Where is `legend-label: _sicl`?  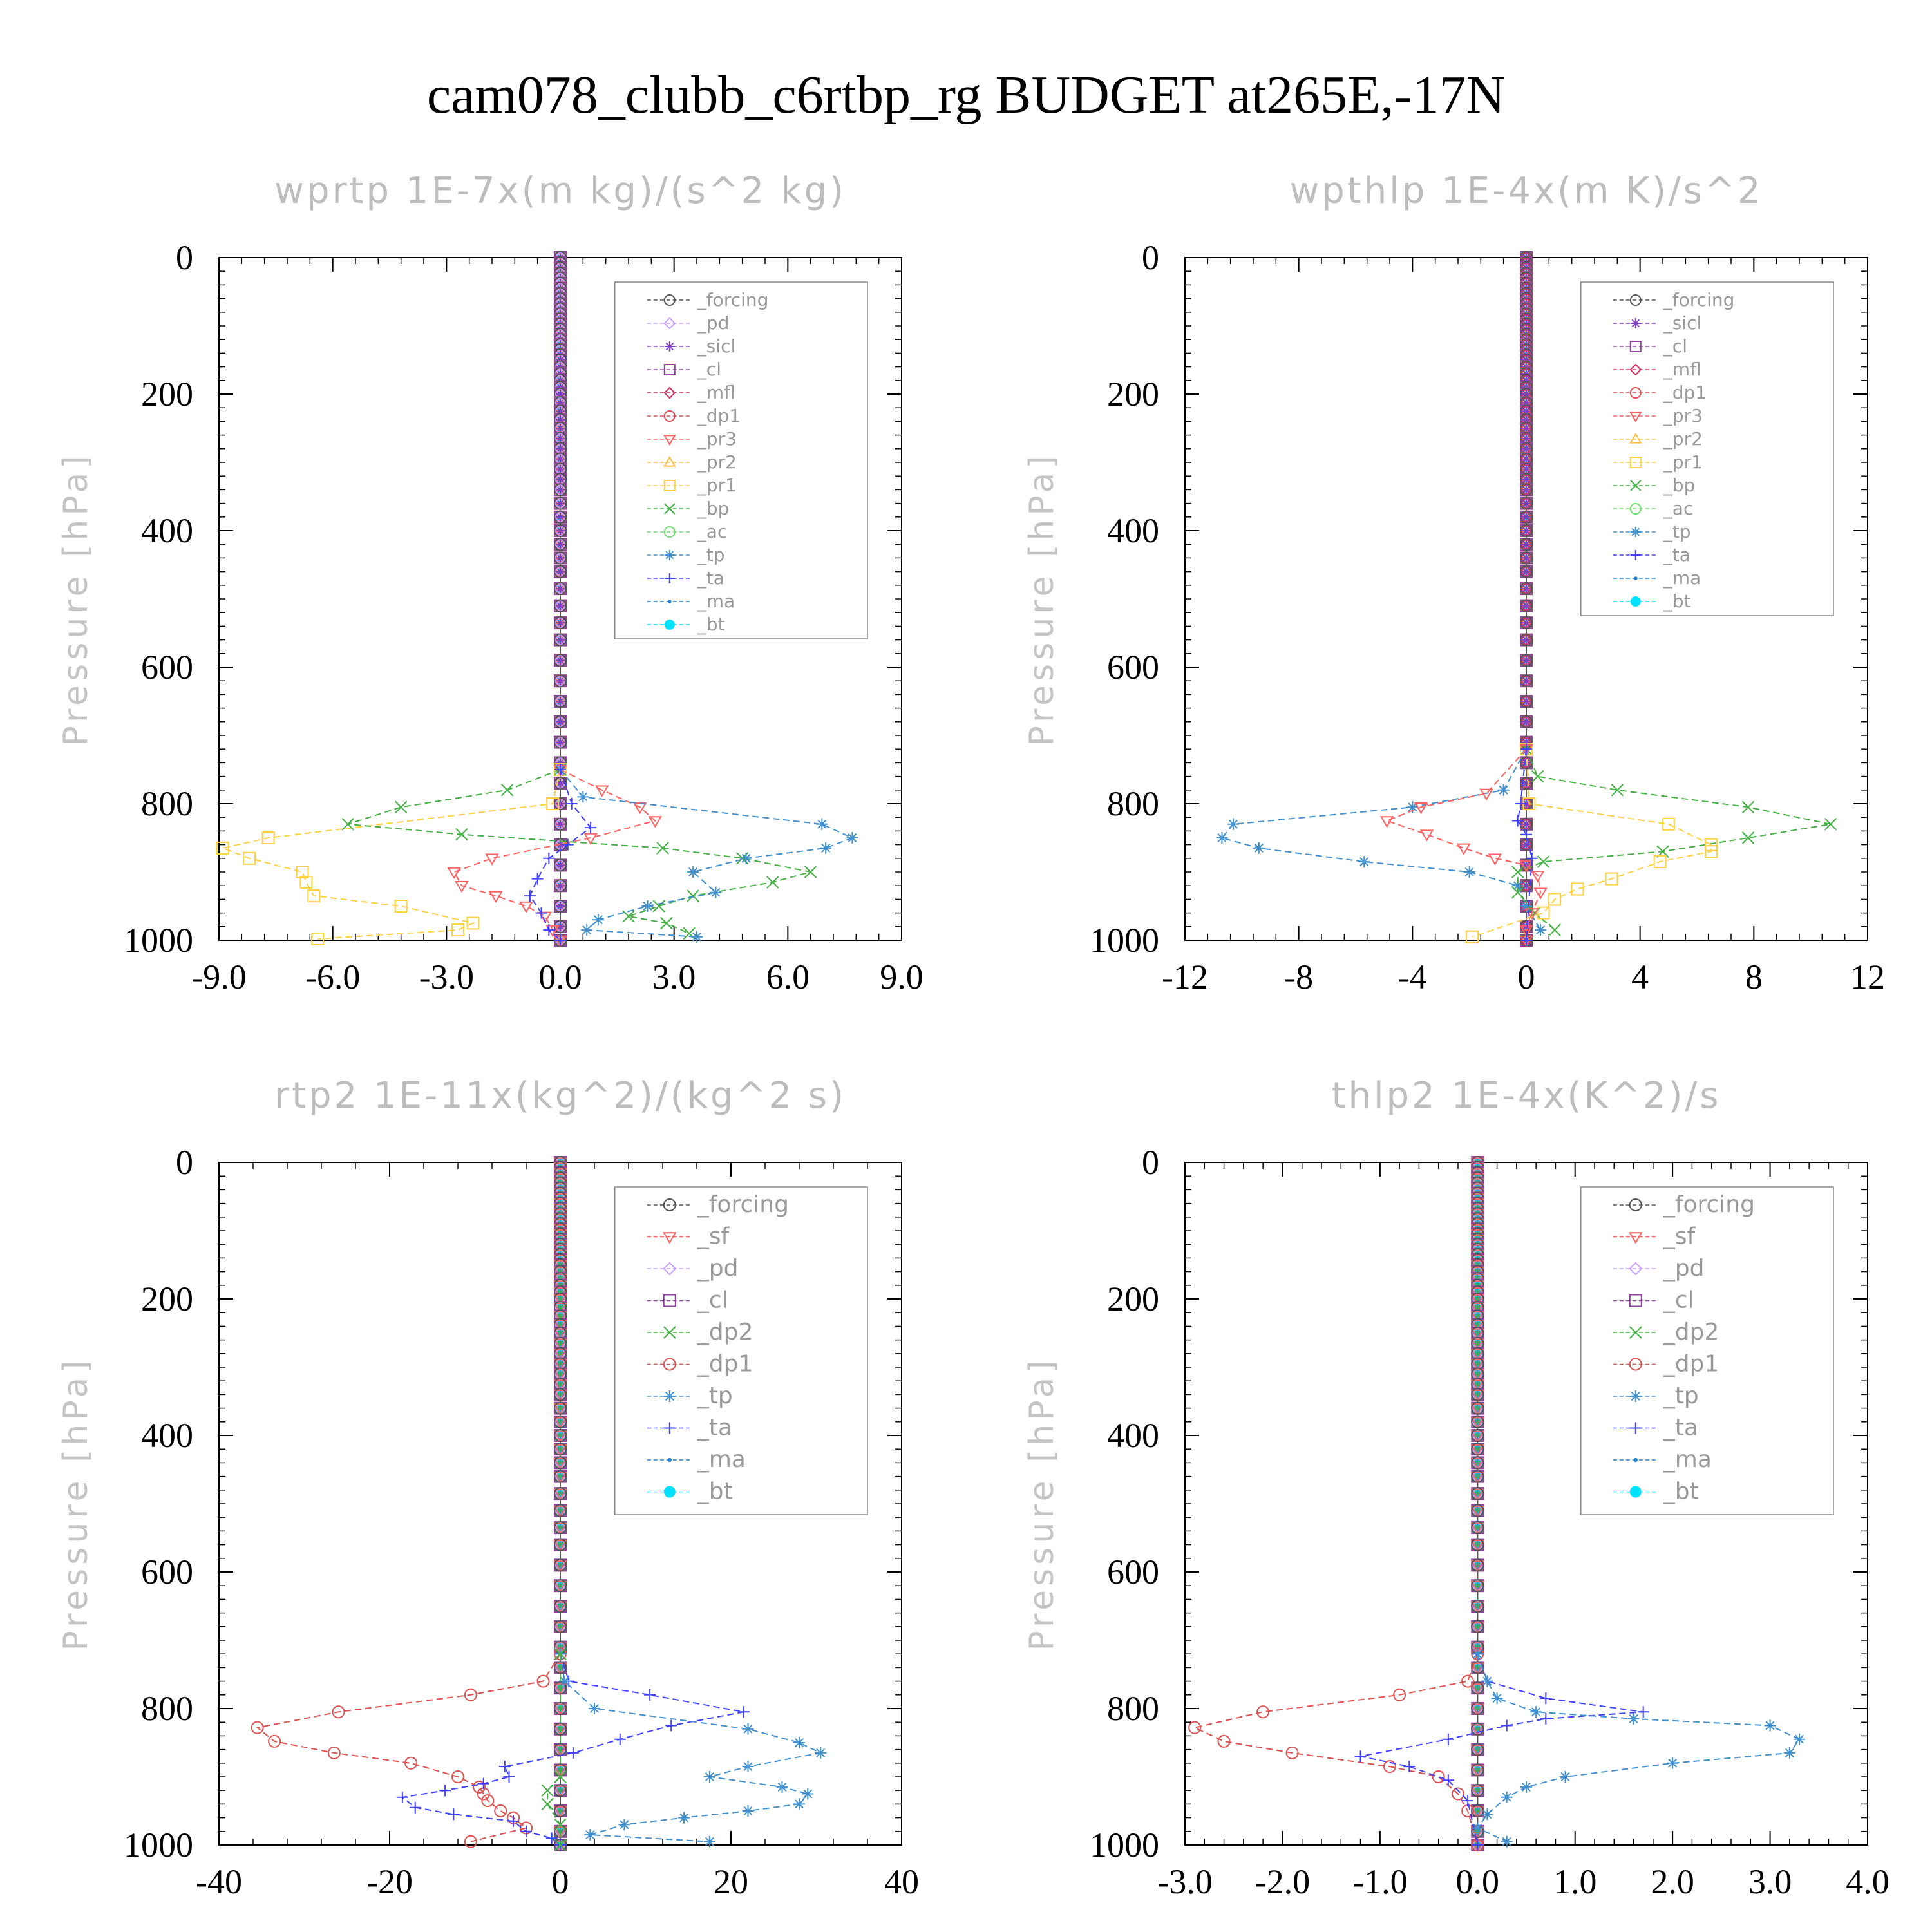 legend-label: _sicl is located at coordinates (716, 347).